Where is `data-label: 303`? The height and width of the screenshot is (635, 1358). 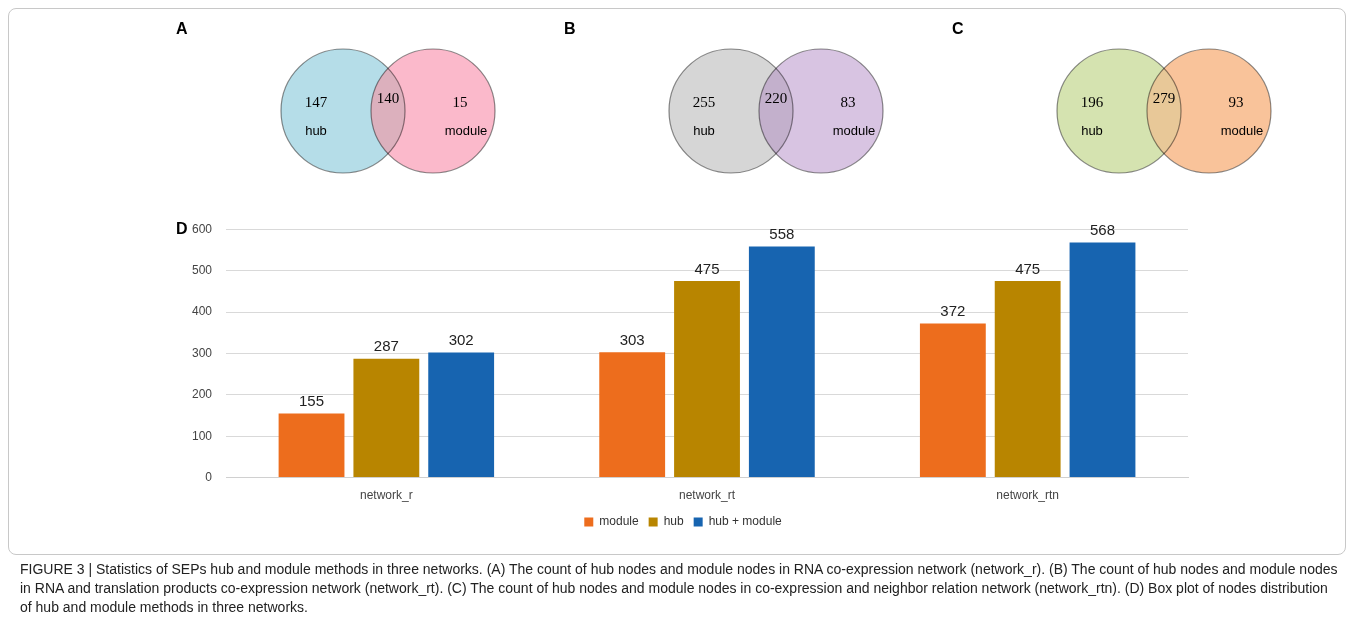 data-label: 303 is located at coordinates (632, 339).